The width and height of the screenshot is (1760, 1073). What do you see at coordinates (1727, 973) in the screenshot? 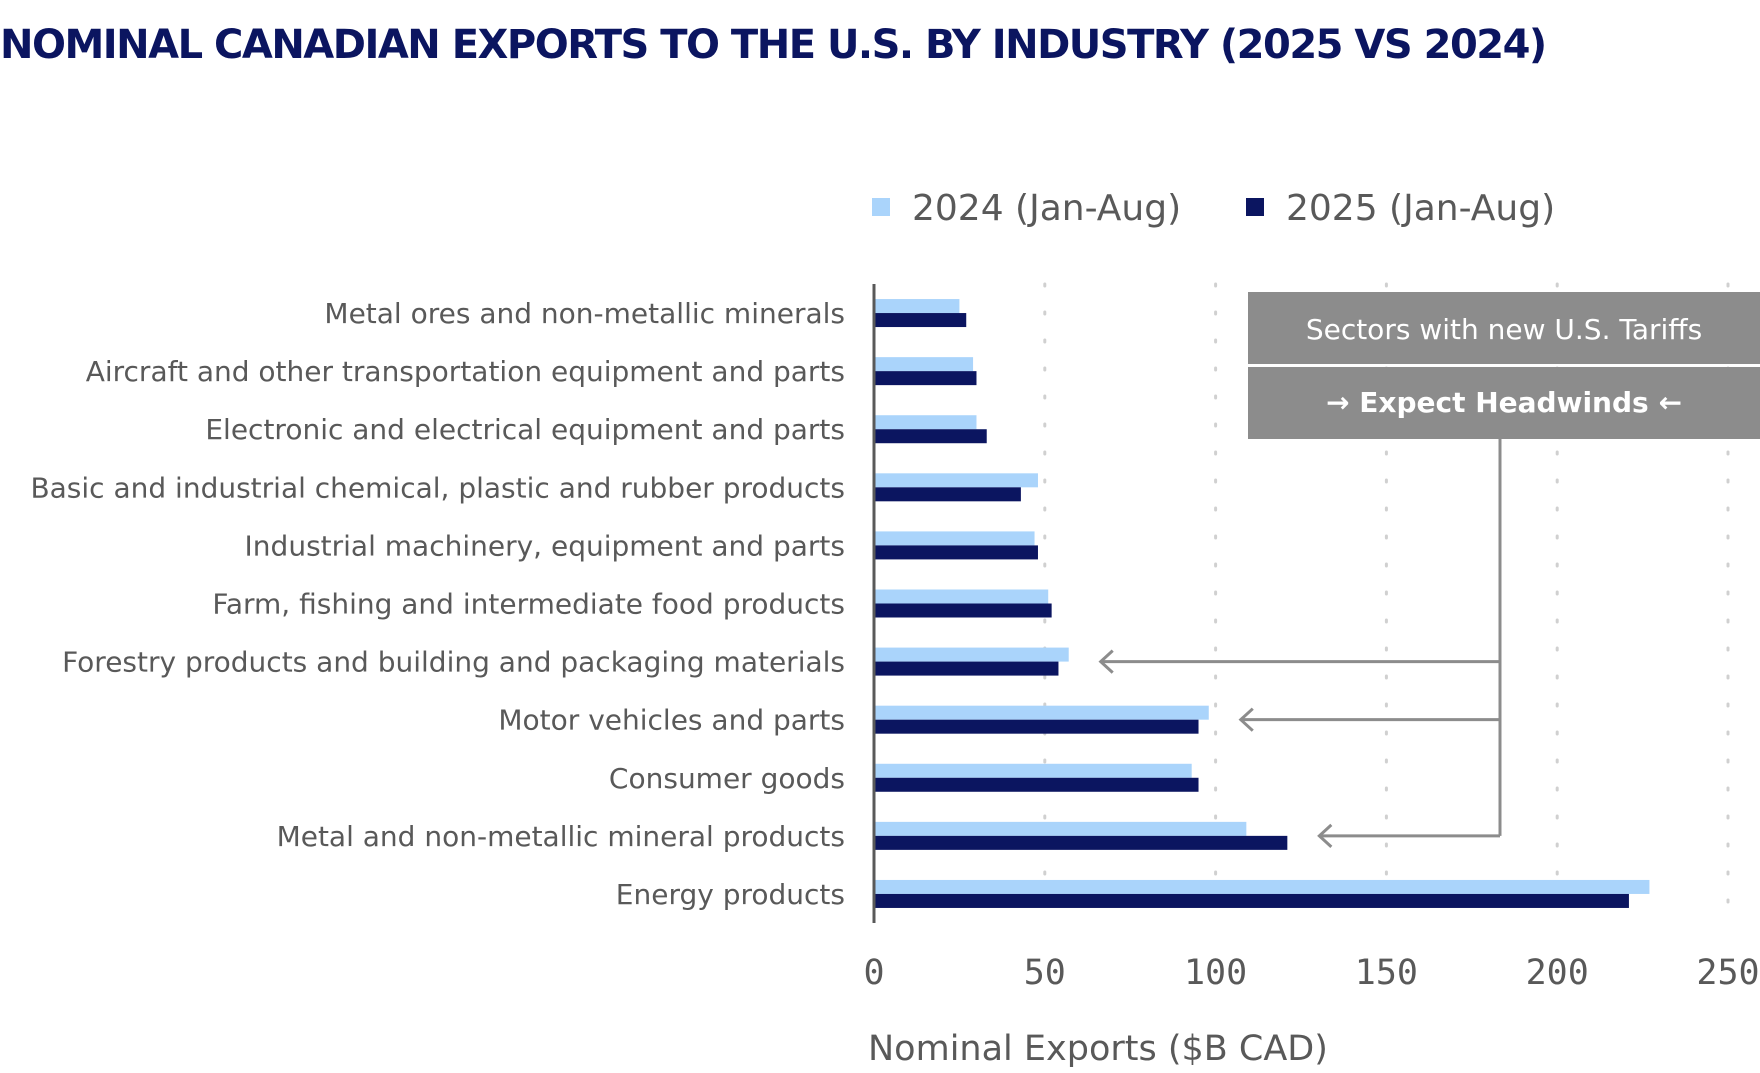
I see `x-tick-label: 250` at bounding box center [1727, 973].